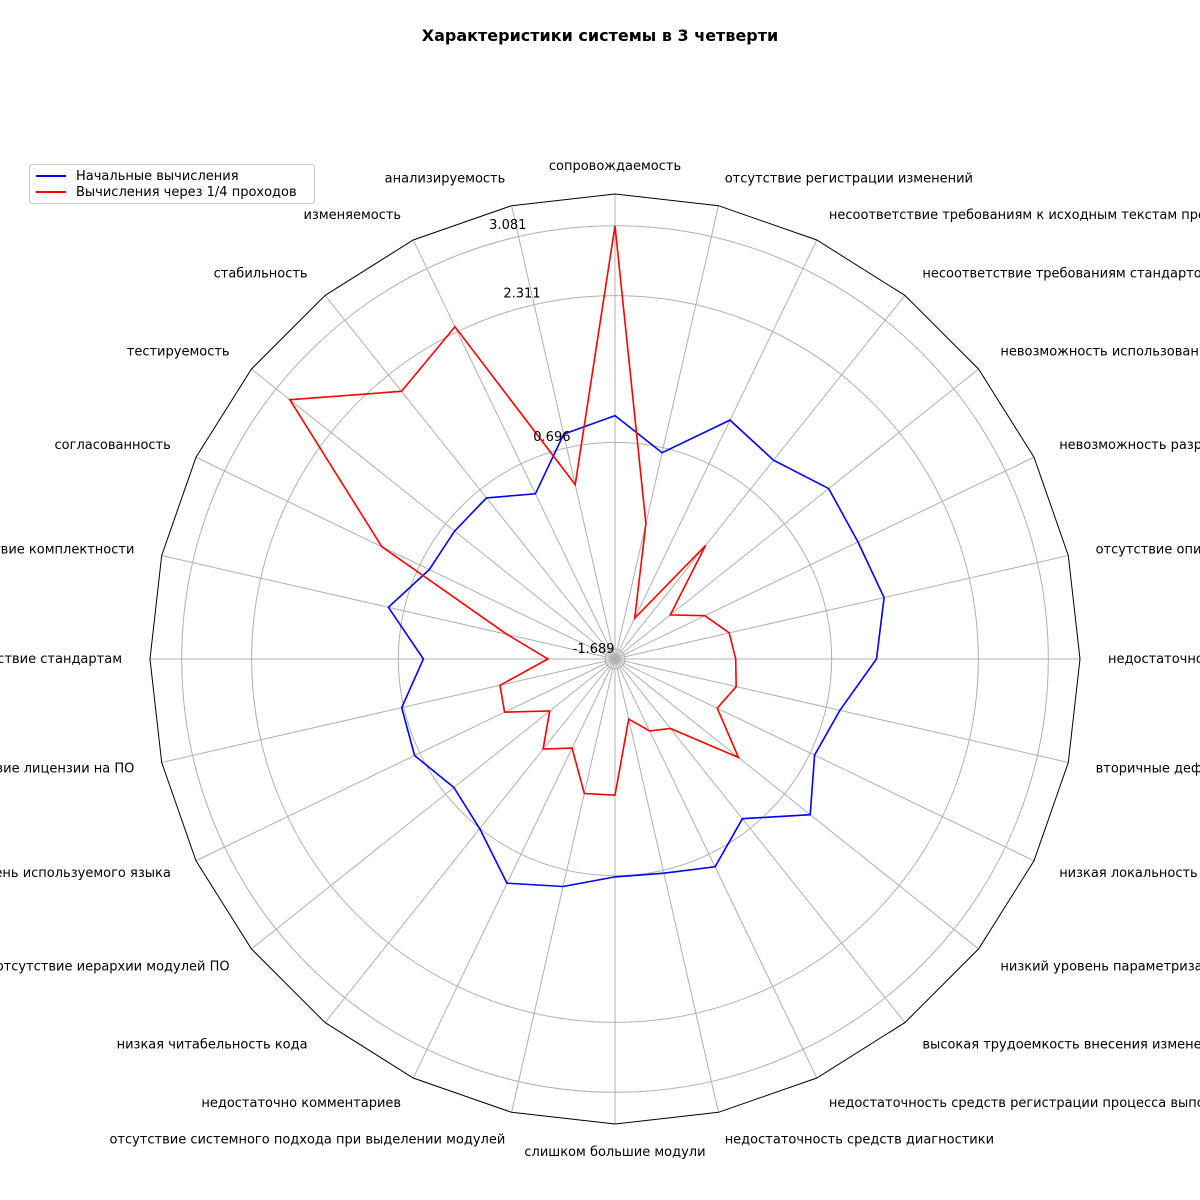  I want to click on category-label-21: несоответствие стандартам, so click(61, 659).